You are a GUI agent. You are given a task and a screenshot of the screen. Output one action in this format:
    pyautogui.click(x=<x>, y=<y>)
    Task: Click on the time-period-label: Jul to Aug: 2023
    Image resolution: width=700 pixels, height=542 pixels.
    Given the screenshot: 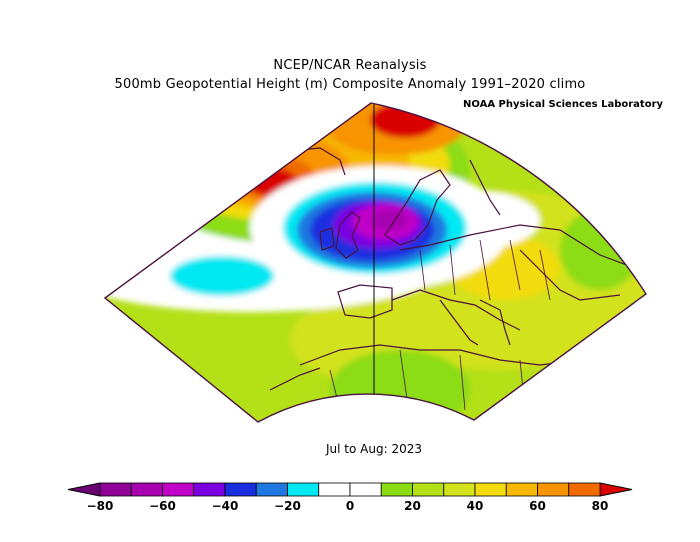 What is the action you would take?
    pyautogui.click(x=374, y=449)
    